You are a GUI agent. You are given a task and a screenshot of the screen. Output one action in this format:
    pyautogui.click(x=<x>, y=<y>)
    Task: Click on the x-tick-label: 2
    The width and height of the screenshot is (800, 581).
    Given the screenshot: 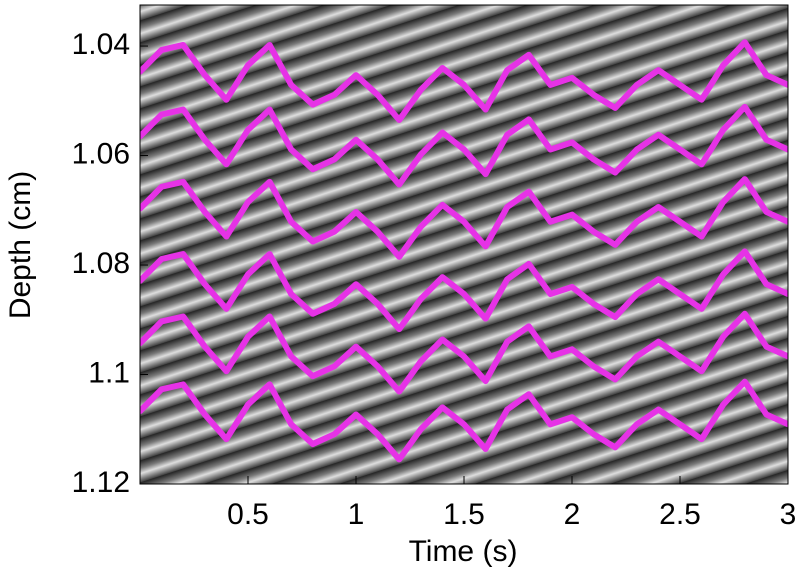 What is the action you would take?
    pyautogui.click(x=572, y=514)
    